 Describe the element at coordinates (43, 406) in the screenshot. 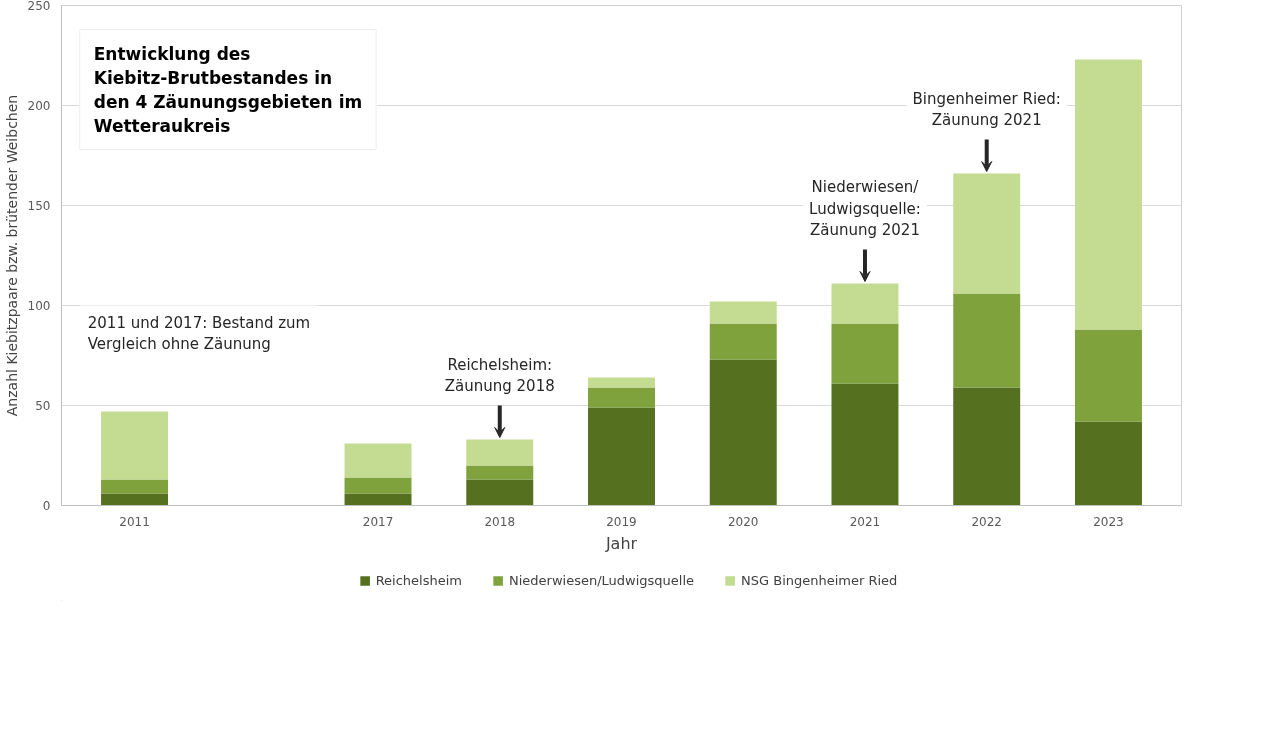

I see `y-tick-label: 50` at that location.